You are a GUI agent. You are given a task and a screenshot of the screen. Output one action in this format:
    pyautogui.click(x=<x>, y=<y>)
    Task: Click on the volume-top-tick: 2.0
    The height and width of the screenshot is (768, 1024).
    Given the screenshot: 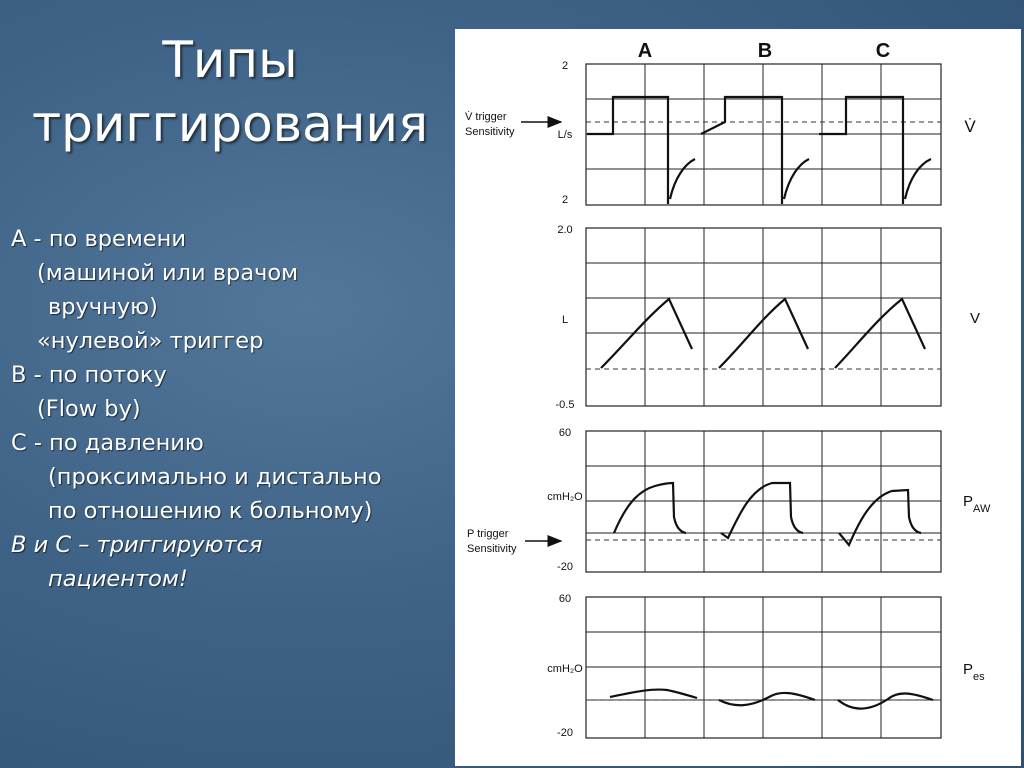 What is the action you would take?
    pyautogui.click(x=564, y=230)
    